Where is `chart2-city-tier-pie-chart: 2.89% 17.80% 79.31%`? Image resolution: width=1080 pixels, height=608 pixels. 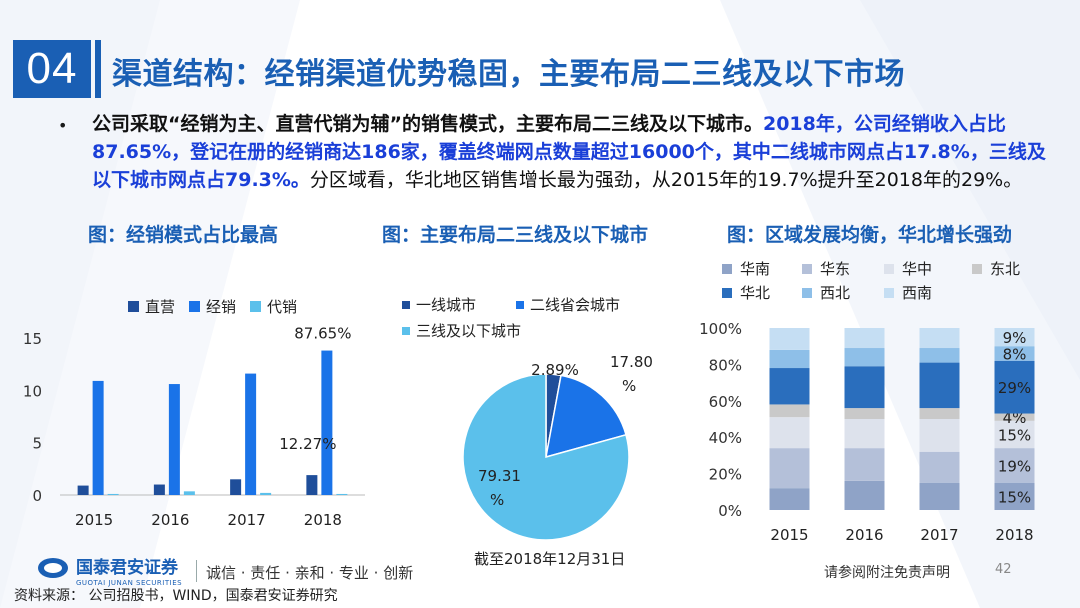
chart2-city-tier-pie-chart: 2.89% 17.80% 79.31% is located at coordinates (557, 447).